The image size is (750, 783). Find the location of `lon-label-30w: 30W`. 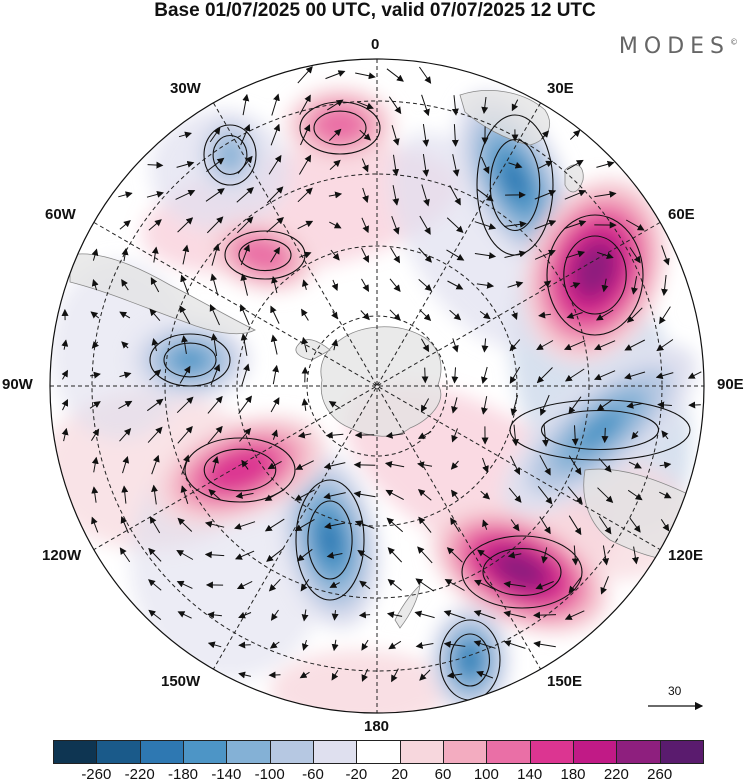

lon-label-30w: 30W is located at coordinates (185, 88).